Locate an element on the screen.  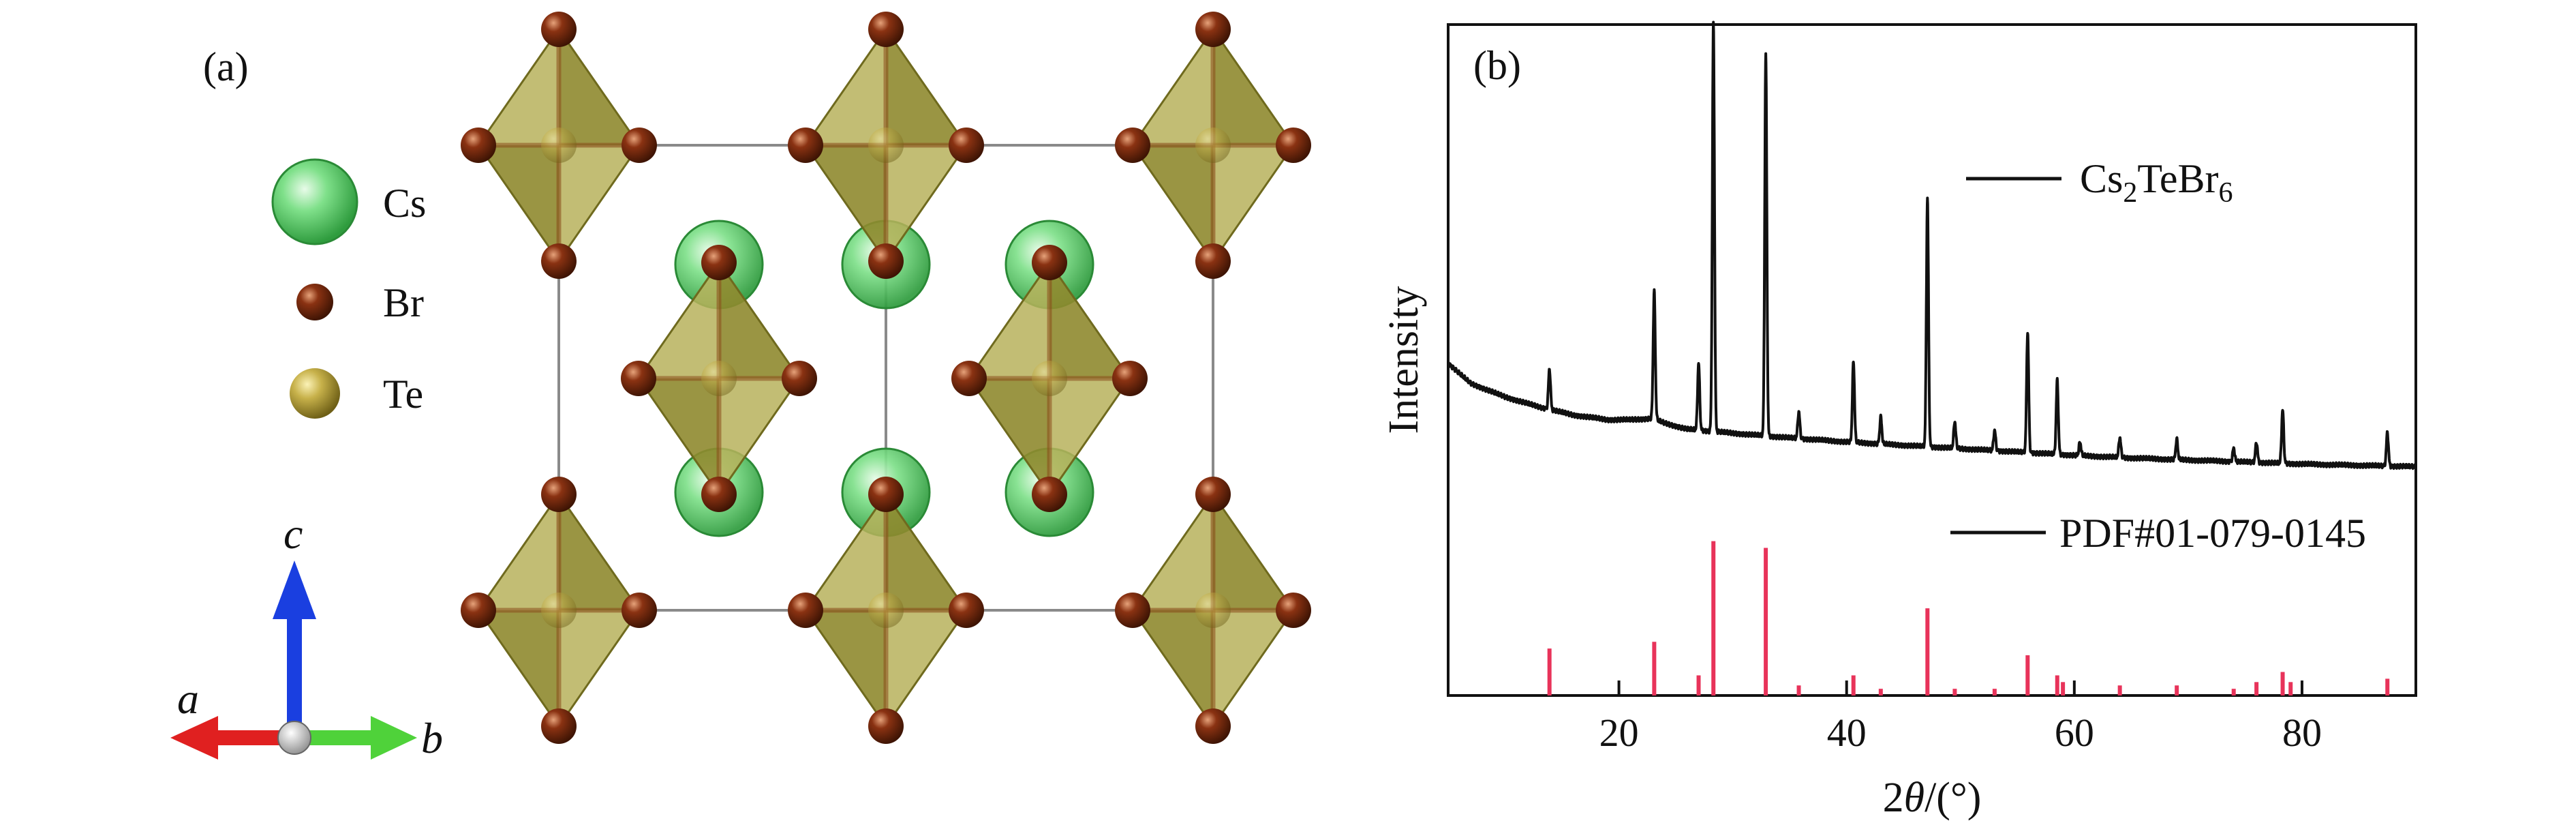
legend-label-sample: Cs2TeBr6 is located at coordinates (2156, 183).